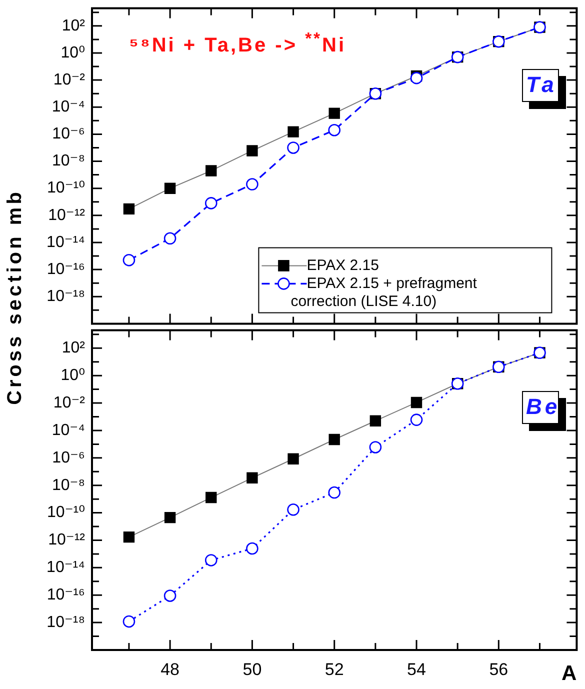  Describe the element at coordinates (334, 669) in the screenshot. I see `x-tick-label: 52` at that location.